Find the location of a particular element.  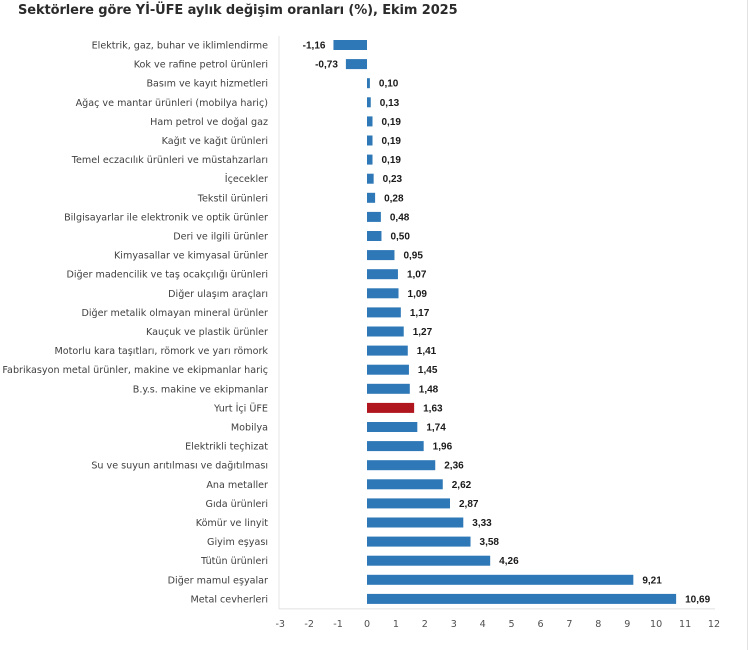

value-label: 1,27 is located at coordinates (423, 332).